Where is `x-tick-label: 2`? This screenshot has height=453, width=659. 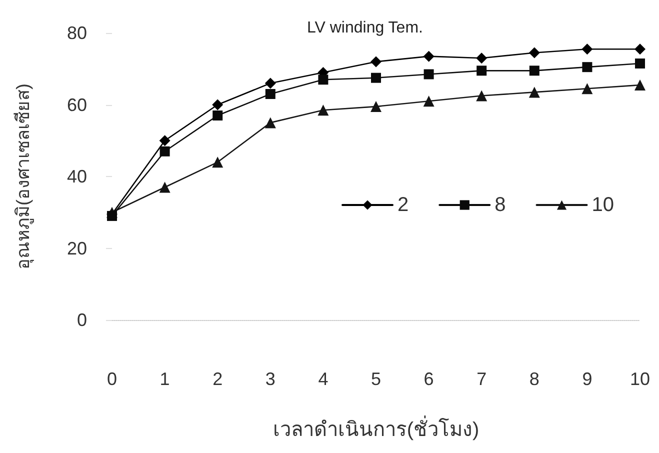 x-tick-label: 2 is located at coordinates (217, 379).